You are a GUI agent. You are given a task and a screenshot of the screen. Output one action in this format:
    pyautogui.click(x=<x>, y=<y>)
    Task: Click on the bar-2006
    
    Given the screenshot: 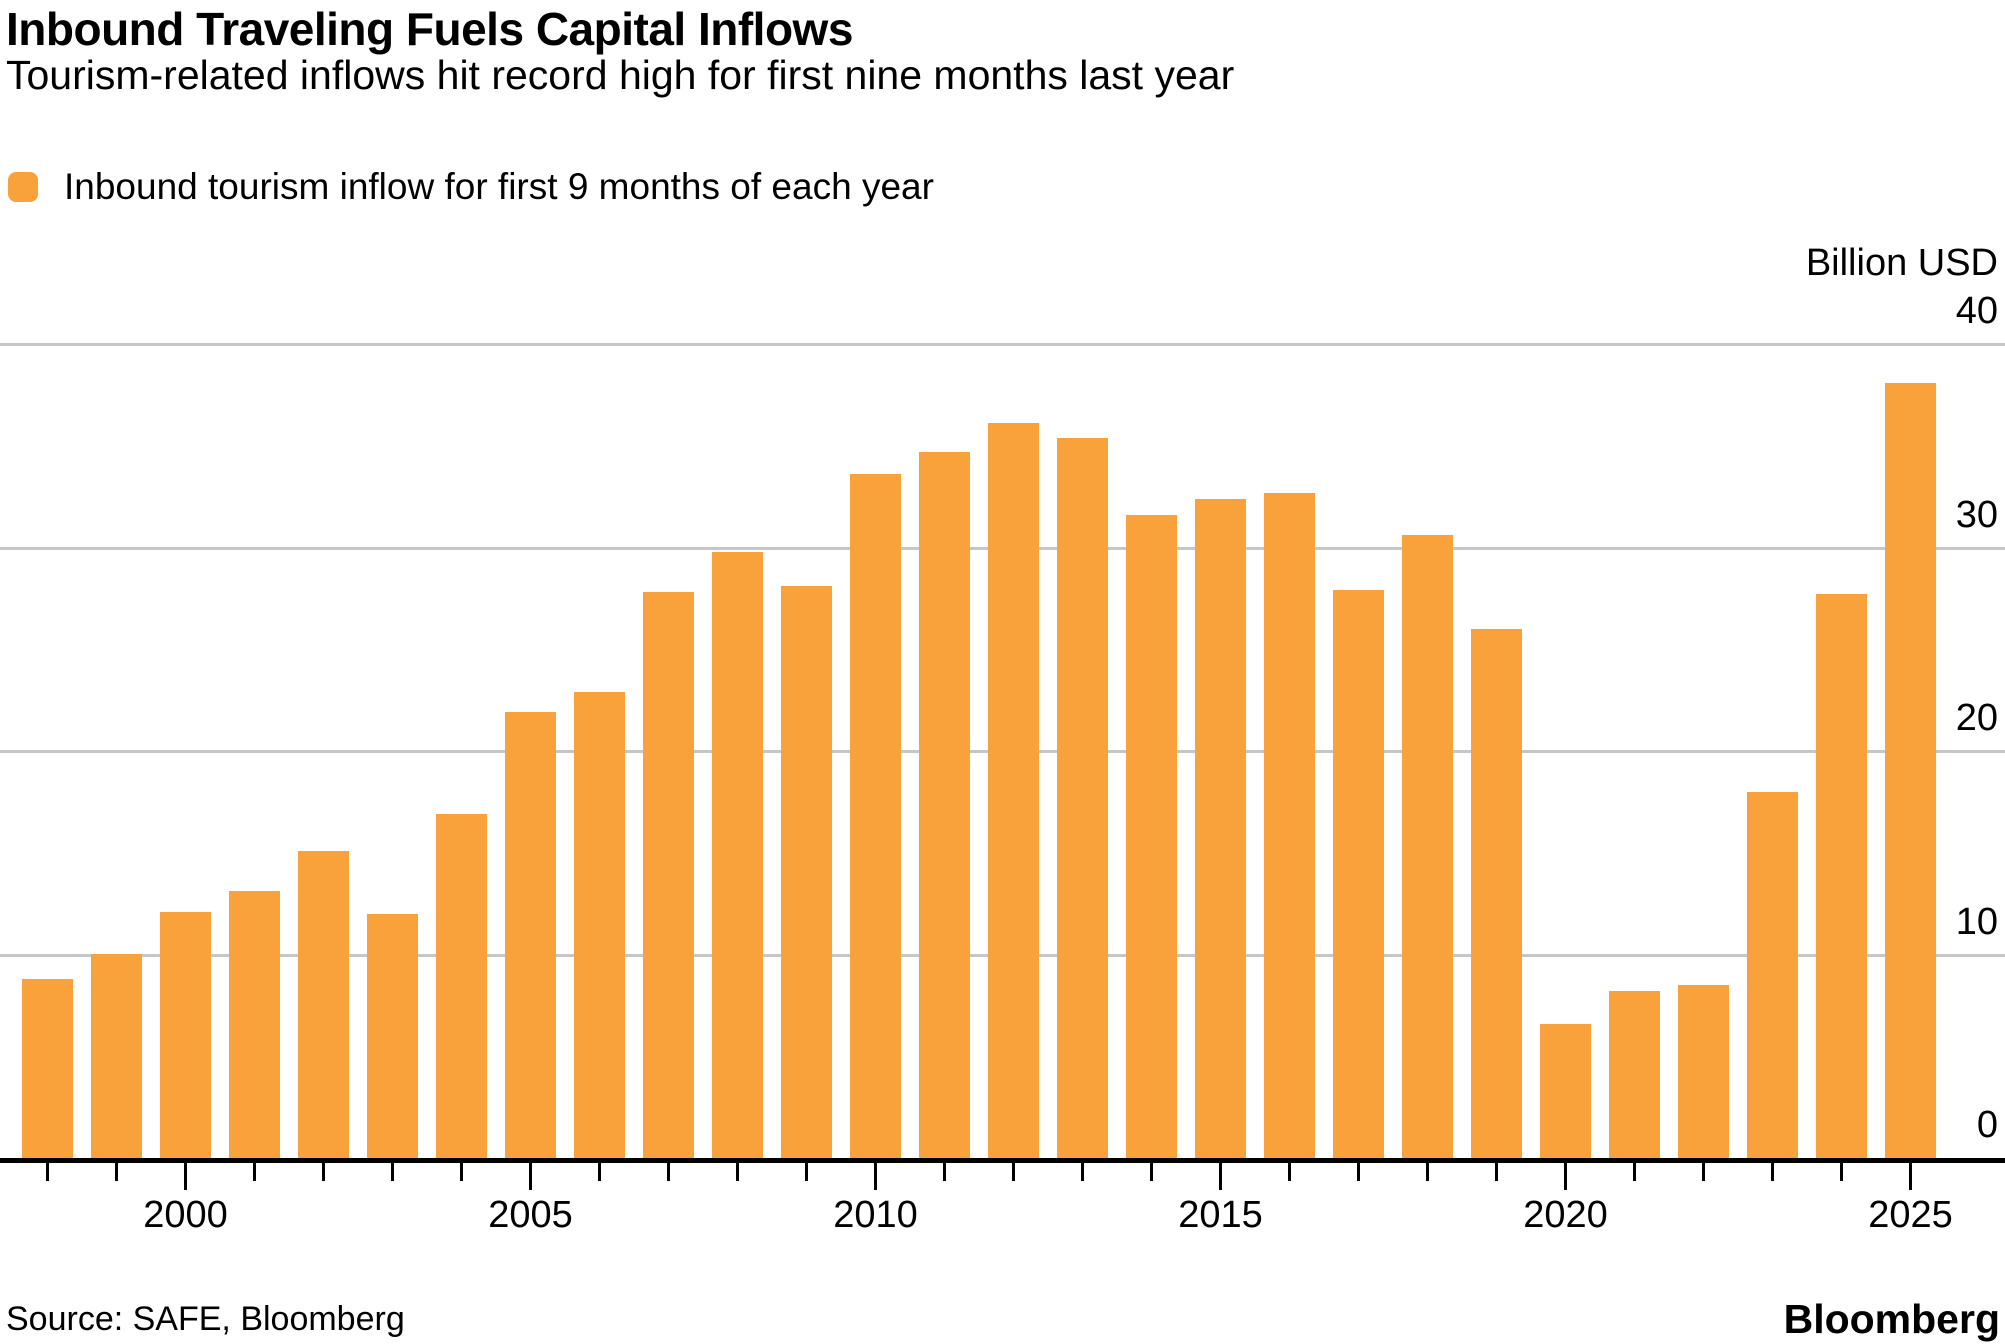 What is the action you would take?
    pyautogui.click(x=599, y=925)
    